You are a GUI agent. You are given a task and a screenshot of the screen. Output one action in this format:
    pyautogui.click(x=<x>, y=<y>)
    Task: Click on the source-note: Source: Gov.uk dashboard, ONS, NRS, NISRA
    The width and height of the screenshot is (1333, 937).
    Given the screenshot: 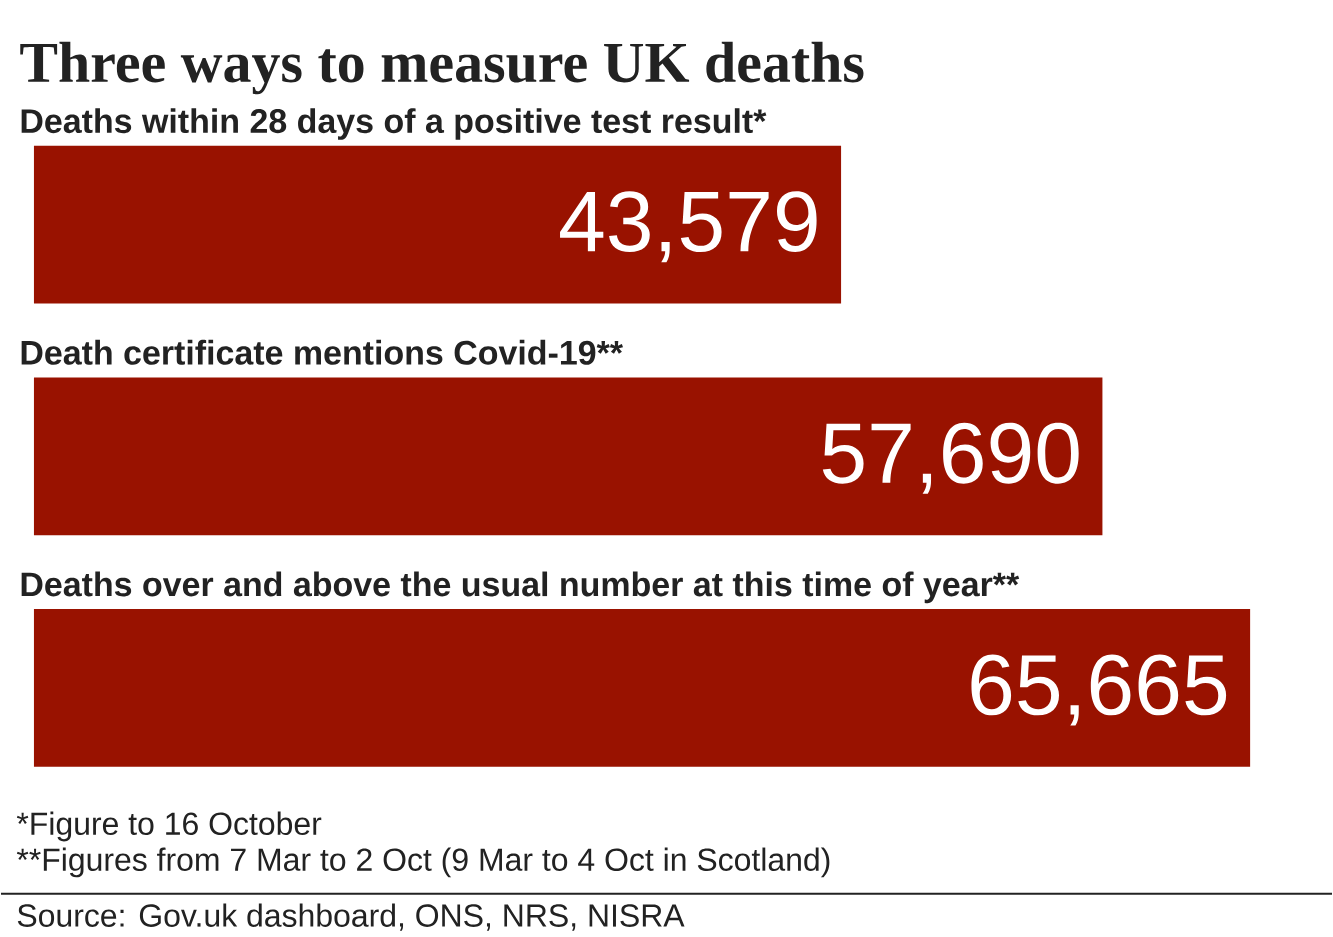 What is the action you would take?
    pyautogui.click(x=351, y=917)
    